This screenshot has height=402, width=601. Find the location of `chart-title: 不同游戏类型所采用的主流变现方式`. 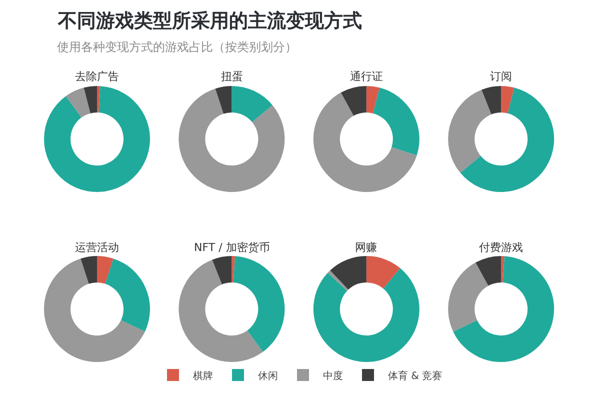

chart-title: 不同游戏类型所采用的主流变现方式 is located at coordinates (209, 21).